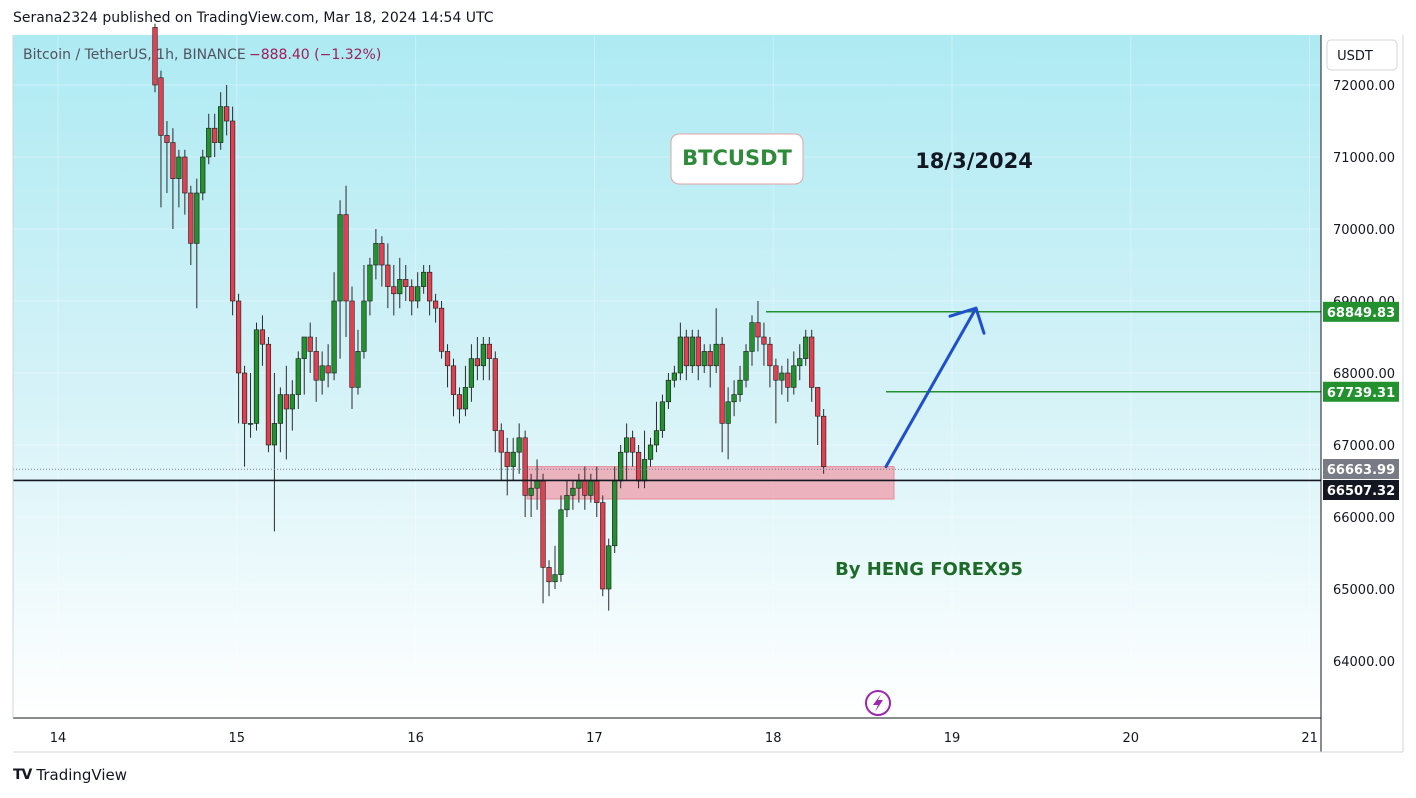 The image size is (1416, 798). Describe the element at coordinates (1364, 590) in the screenshot. I see `y-tick-label: 65000.00` at that location.